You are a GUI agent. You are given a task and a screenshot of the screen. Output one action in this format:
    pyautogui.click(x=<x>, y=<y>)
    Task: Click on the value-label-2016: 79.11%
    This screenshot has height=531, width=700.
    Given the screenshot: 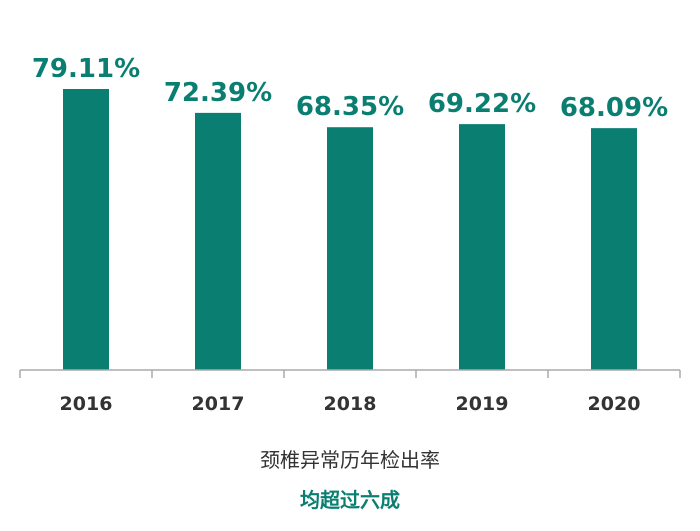 What is the action you would take?
    pyautogui.click(x=86, y=69)
    